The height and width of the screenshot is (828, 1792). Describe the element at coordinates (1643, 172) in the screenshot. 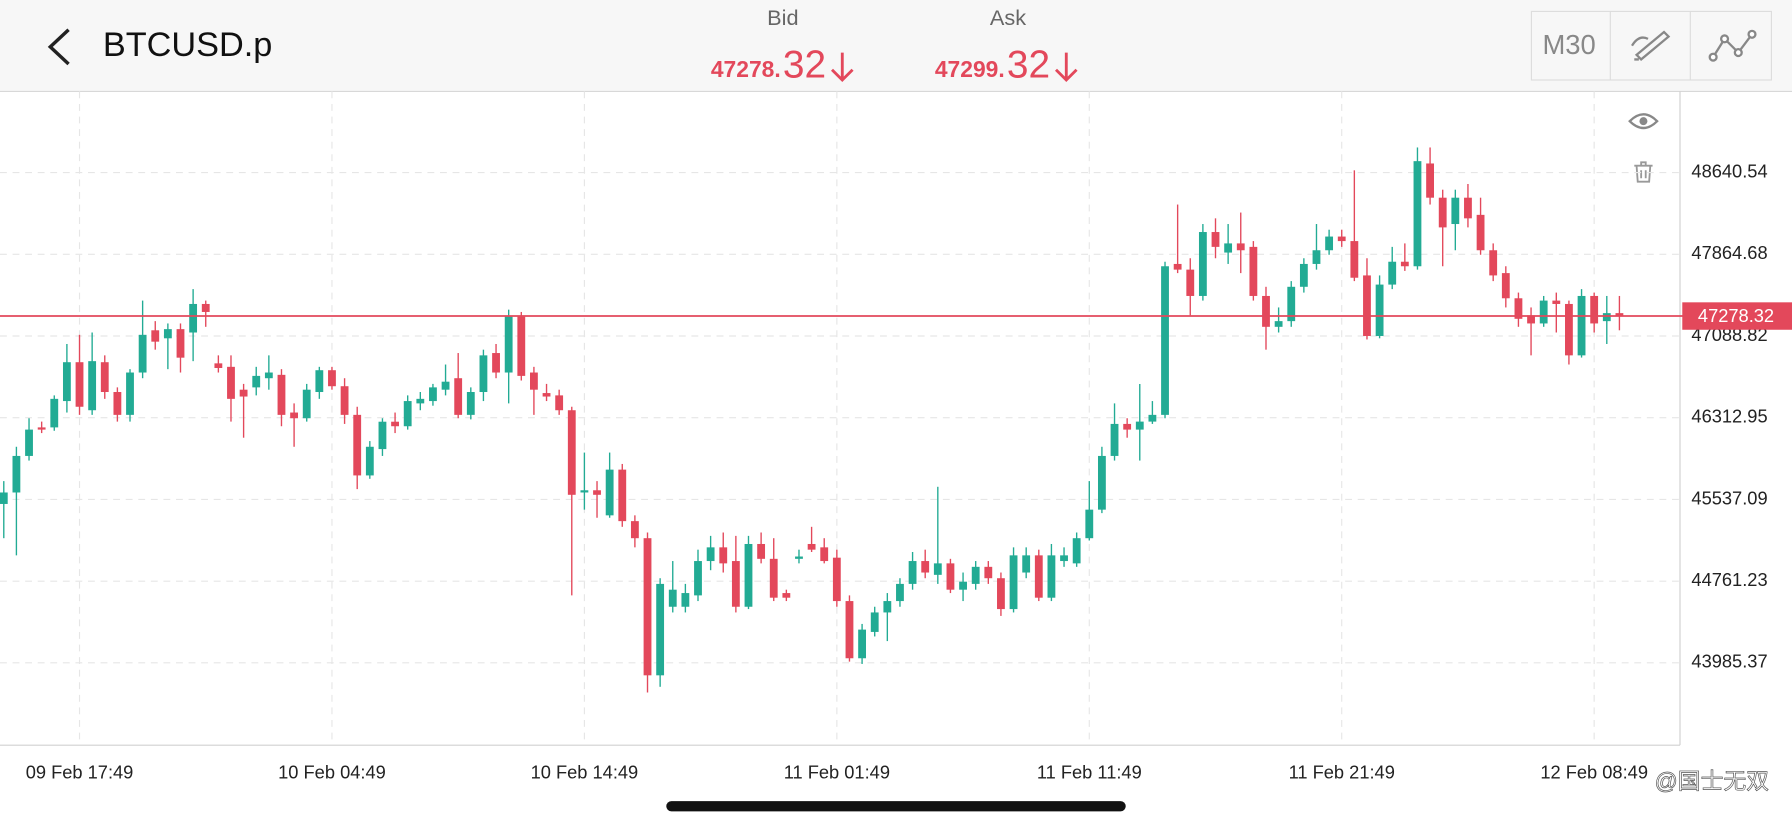

I see `delete-button` at that location.